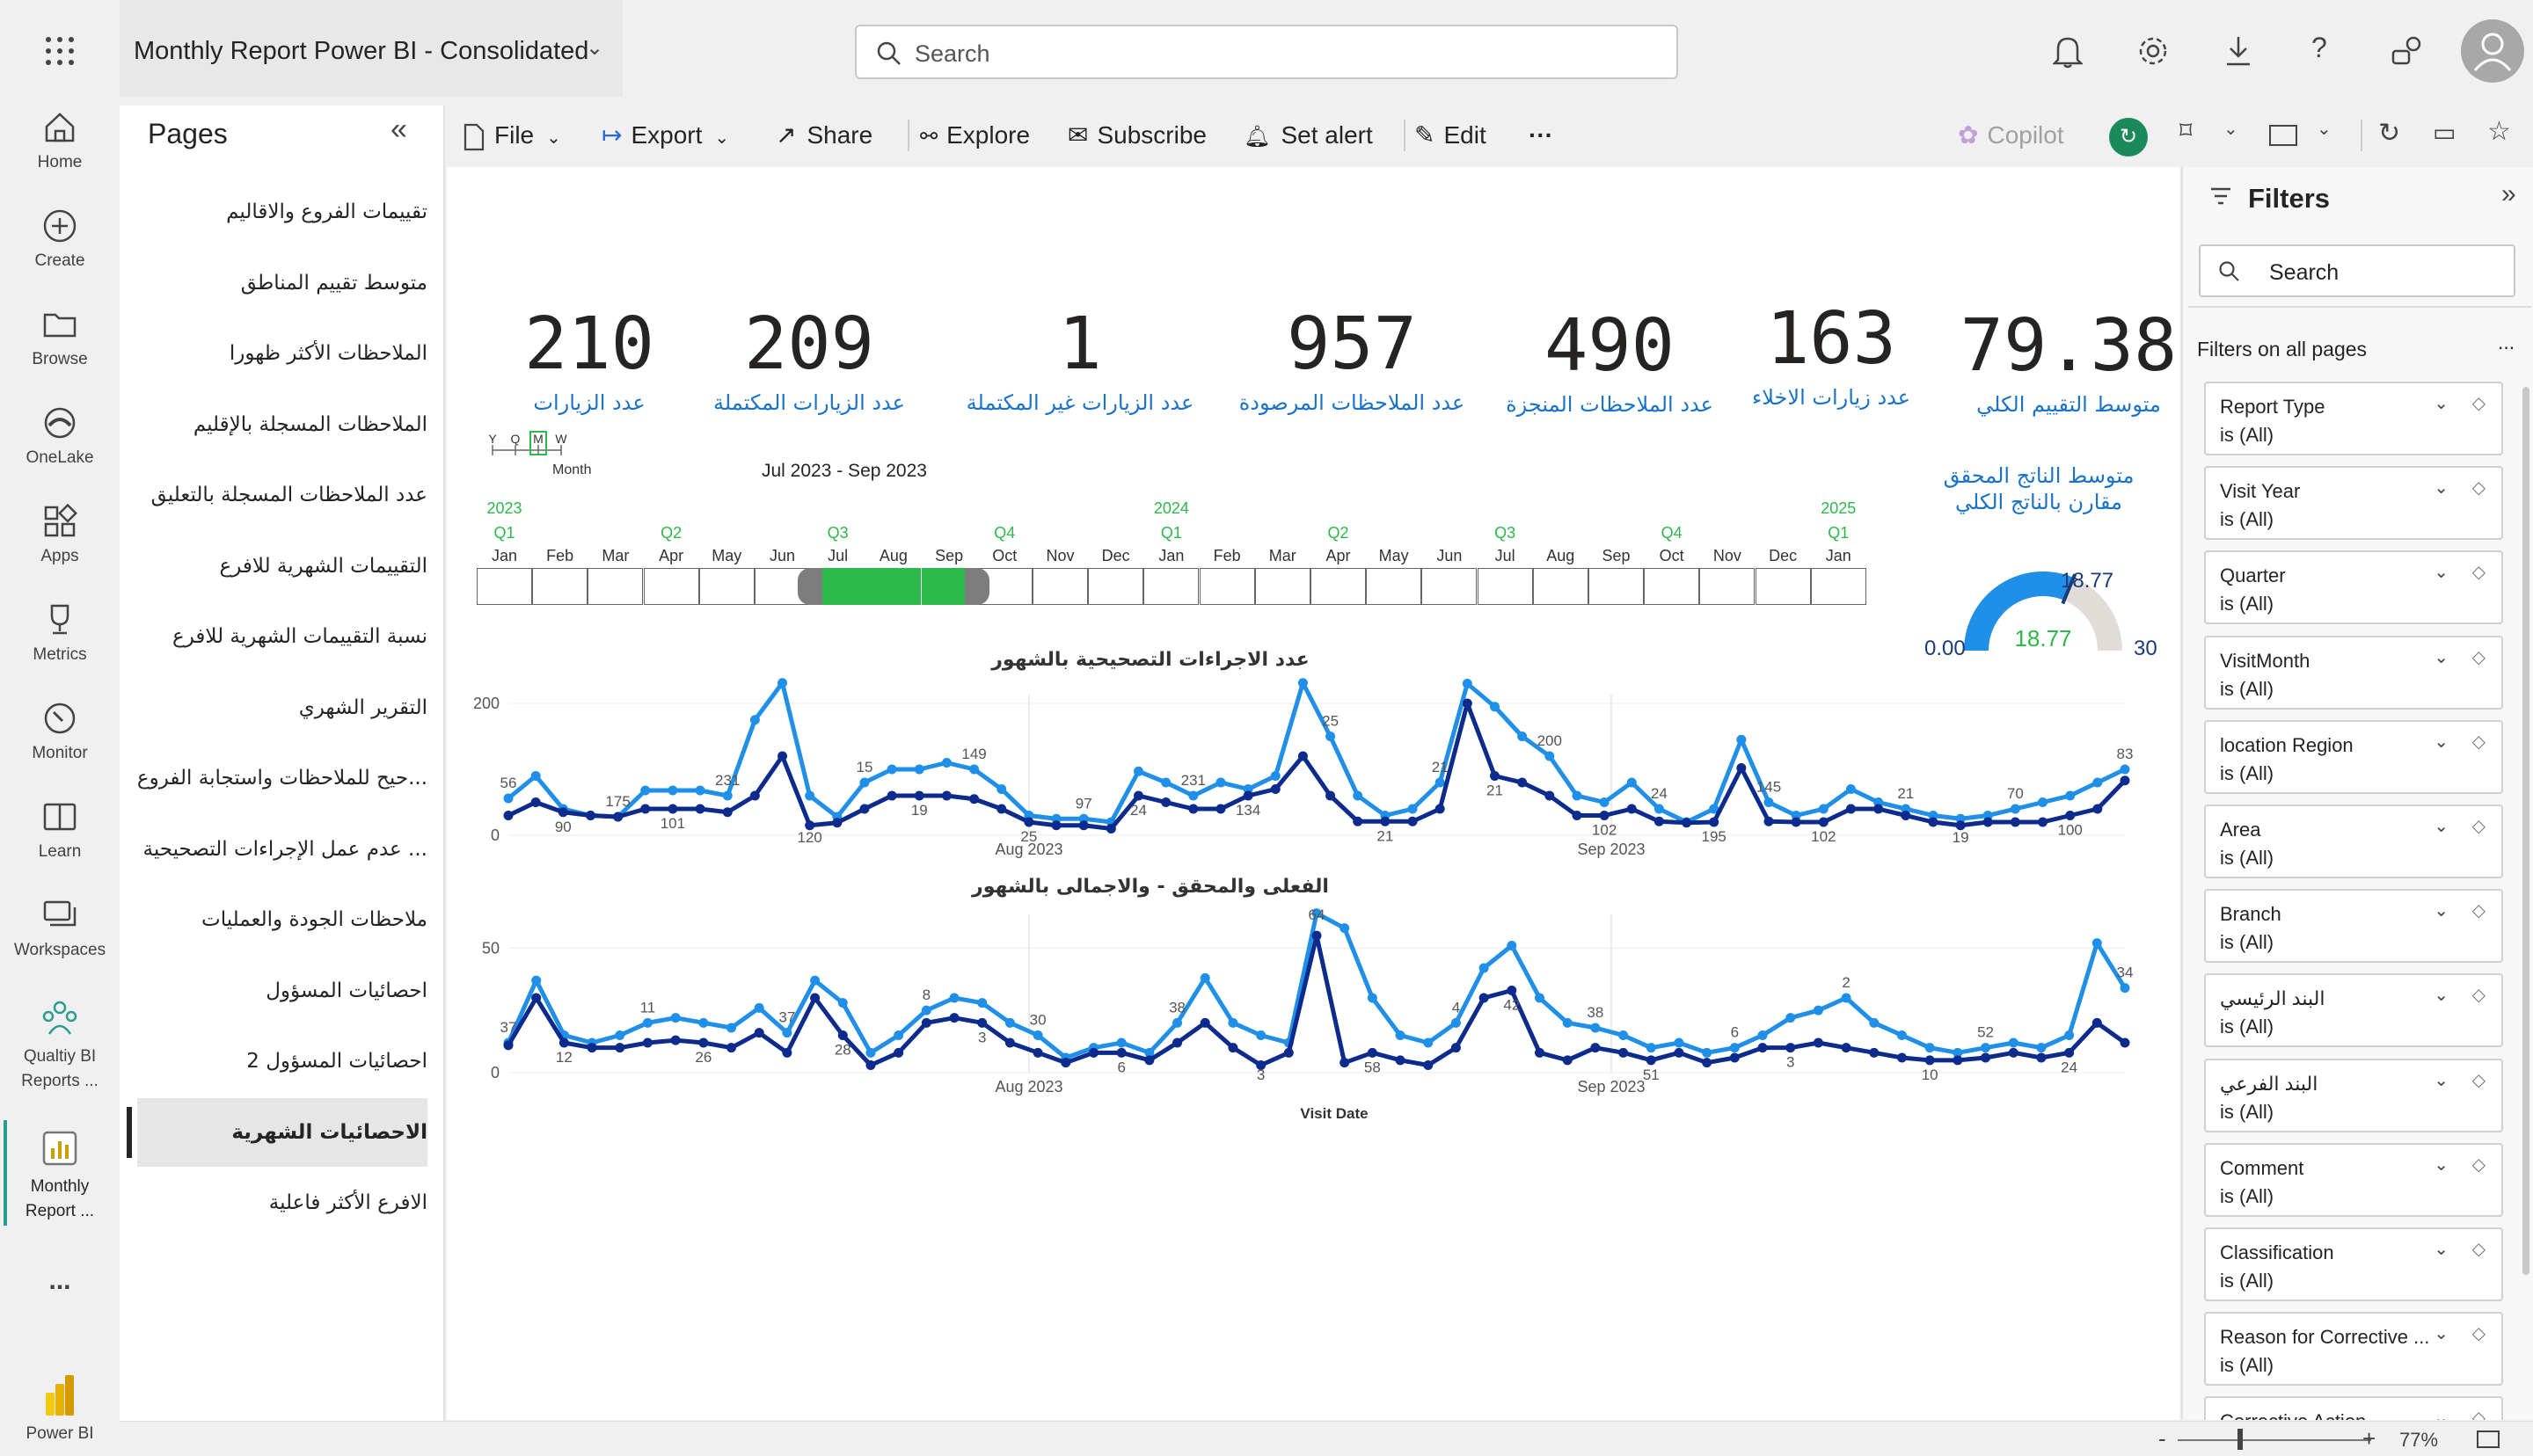 The width and height of the screenshot is (2533, 1456). I want to click on file-menu: File ⌄, so click(512, 135).